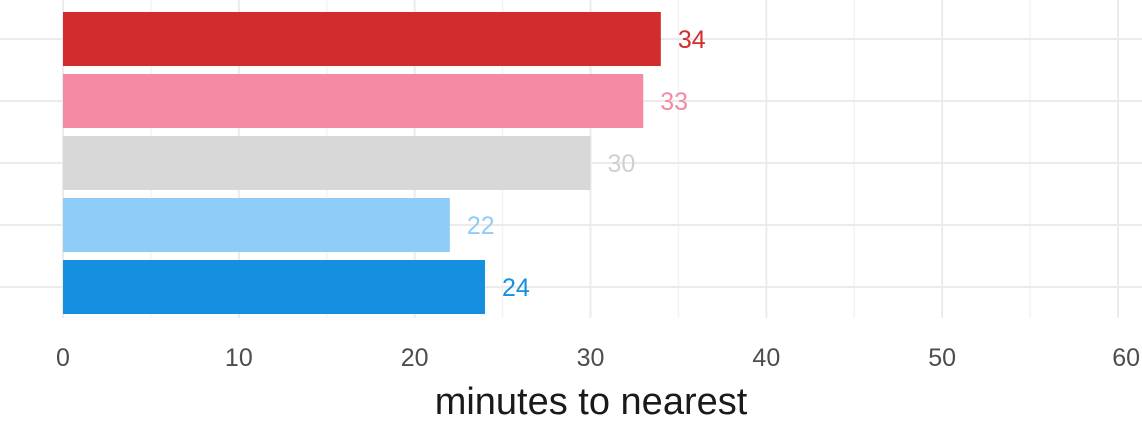 The image size is (1142, 421). What do you see at coordinates (516, 288) in the screenshot?
I see `bar-value-label-5: 24` at bounding box center [516, 288].